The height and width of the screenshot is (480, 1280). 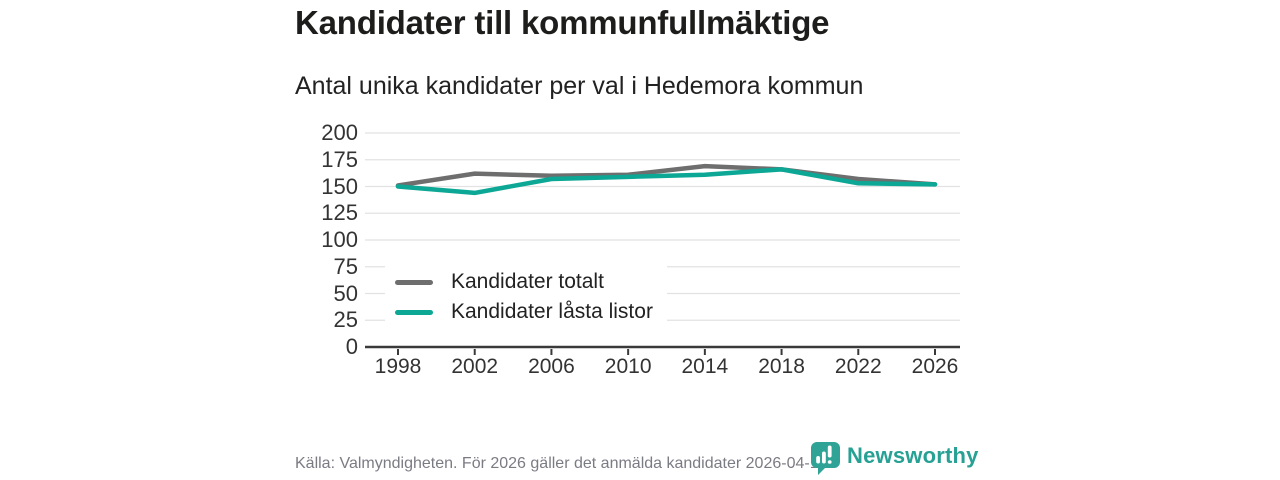 I want to click on newsworthy-logo: Newsworthy, so click(x=894, y=458).